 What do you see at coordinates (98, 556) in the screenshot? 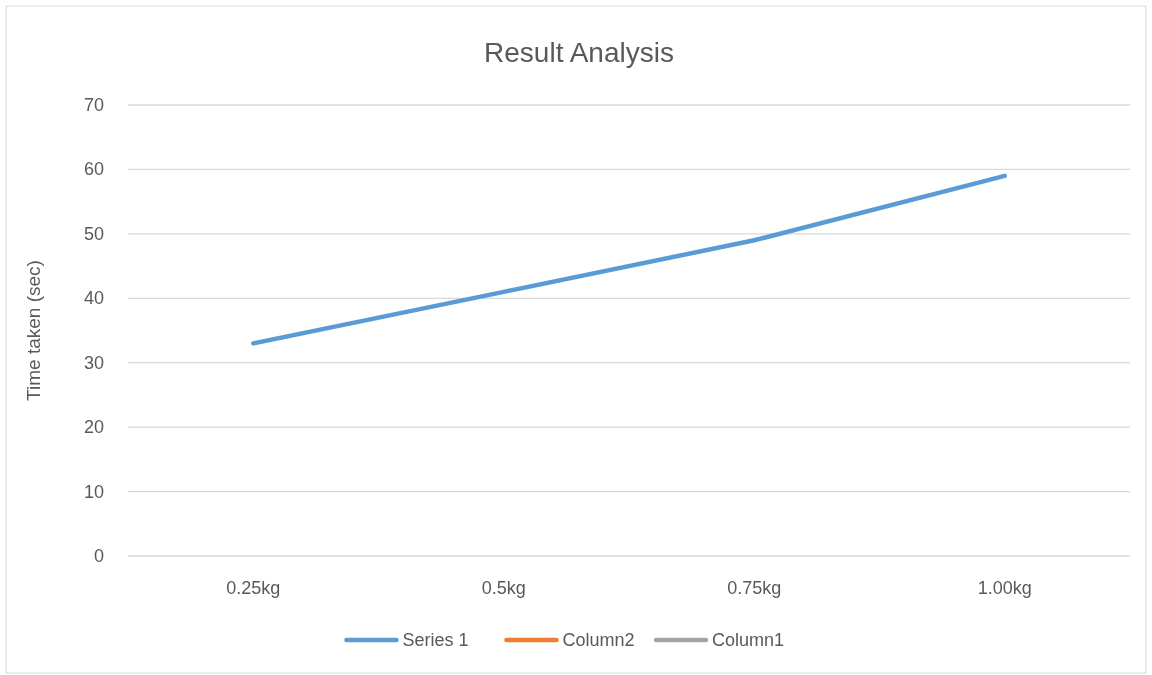
I see `y-tick-label: 0` at bounding box center [98, 556].